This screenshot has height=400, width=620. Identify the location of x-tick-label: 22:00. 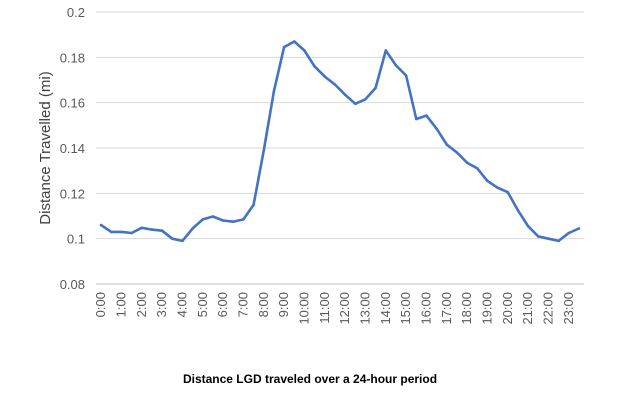
(547, 308).